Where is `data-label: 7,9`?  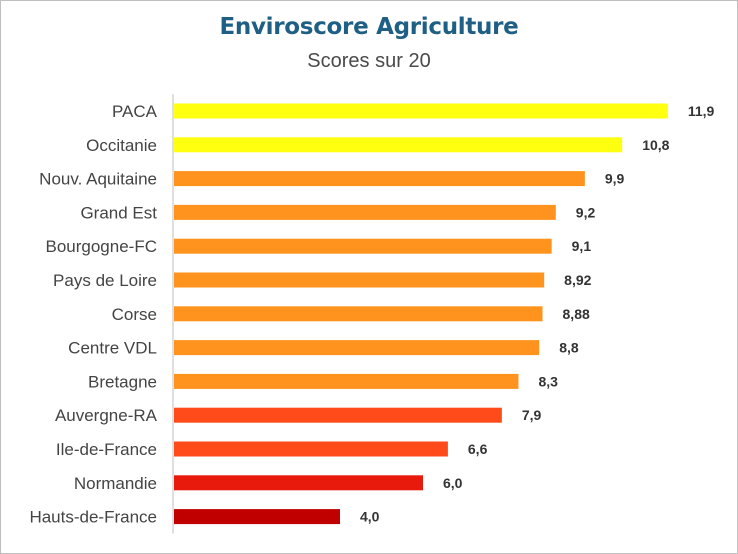
data-label: 7,9 is located at coordinates (532, 415).